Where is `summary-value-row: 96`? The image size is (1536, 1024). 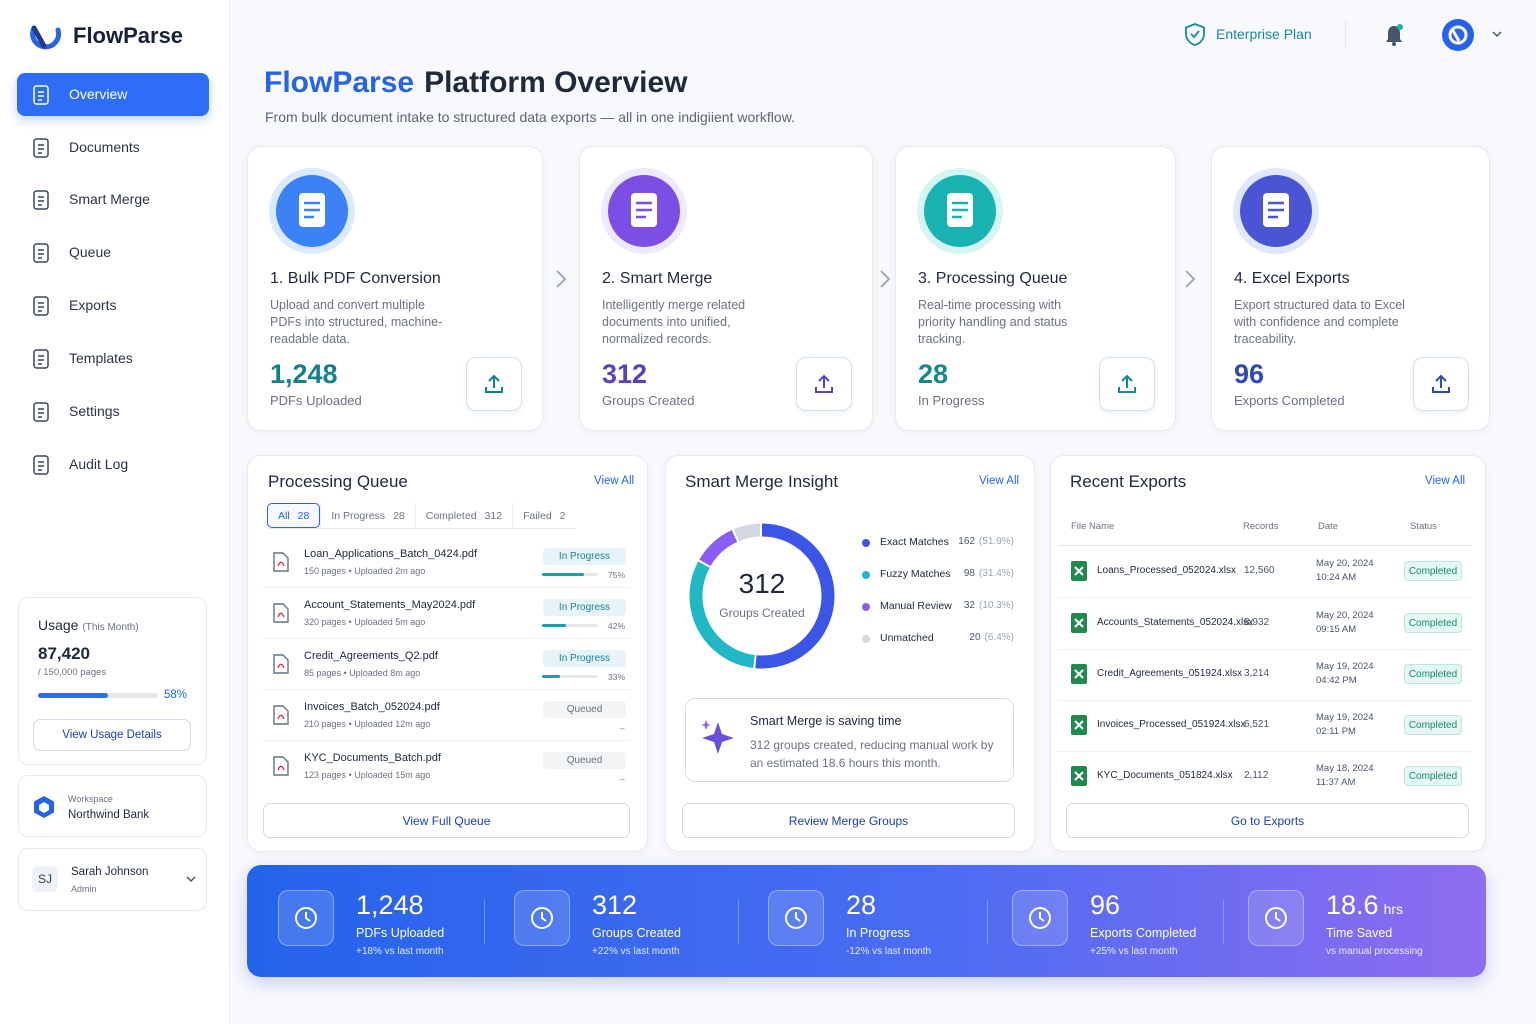
summary-value-row: 96 is located at coordinates (1105, 905).